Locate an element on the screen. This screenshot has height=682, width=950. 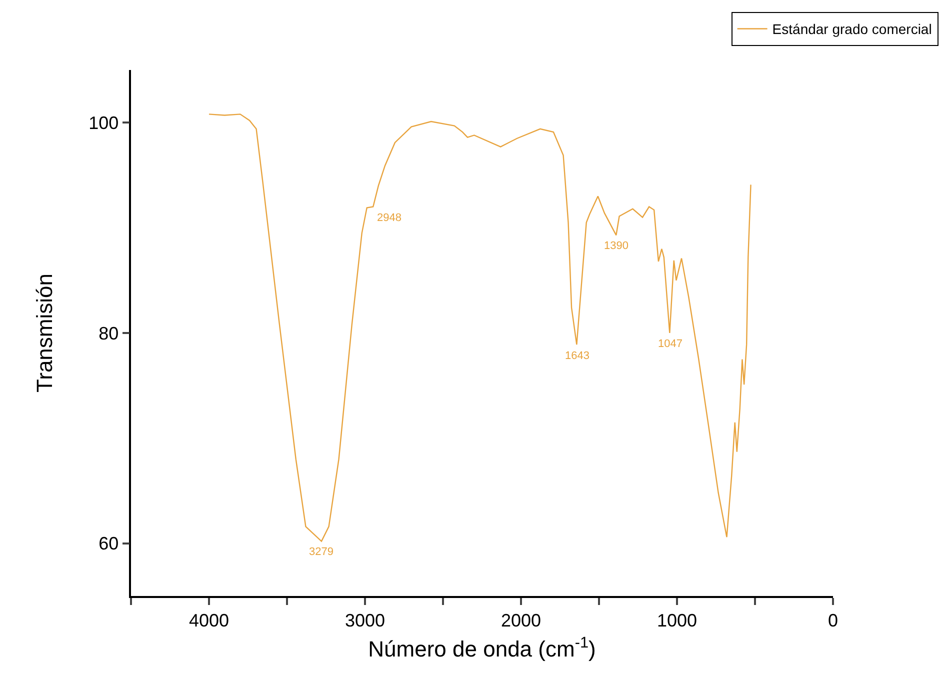
x-axis-title: Número de onda (cm$^{-1}$) is located at coordinates (482, 648).